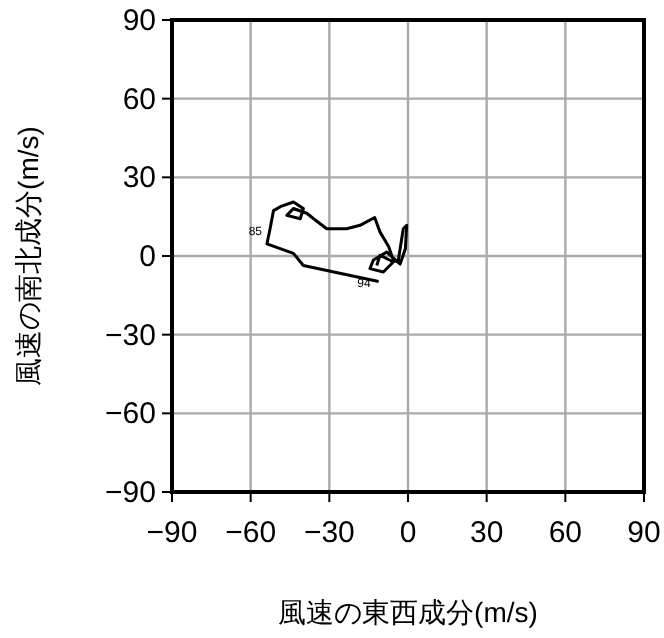 This screenshot has height=638, width=664. I want to click on x-tick-label: −30, so click(329, 533).